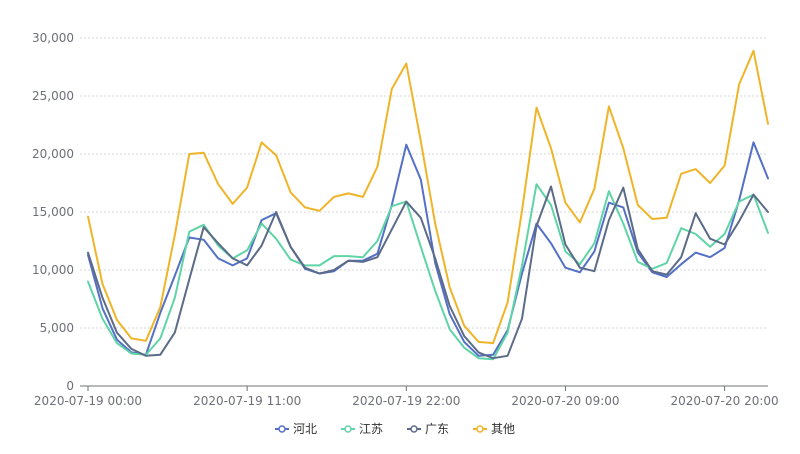 The image size is (800, 454). What do you see at coordinates (371, 429) in the screenshot?
I see `legend-label: 江苏` at bounding box center [371, 429].